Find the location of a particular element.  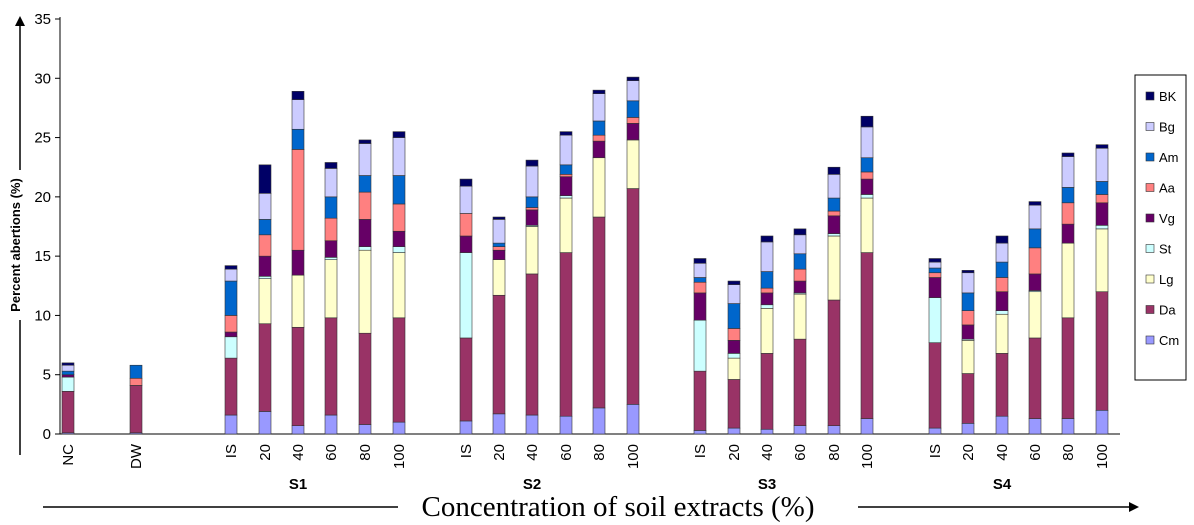

y-tick-label: 0 is located at coordinates (47, 434).